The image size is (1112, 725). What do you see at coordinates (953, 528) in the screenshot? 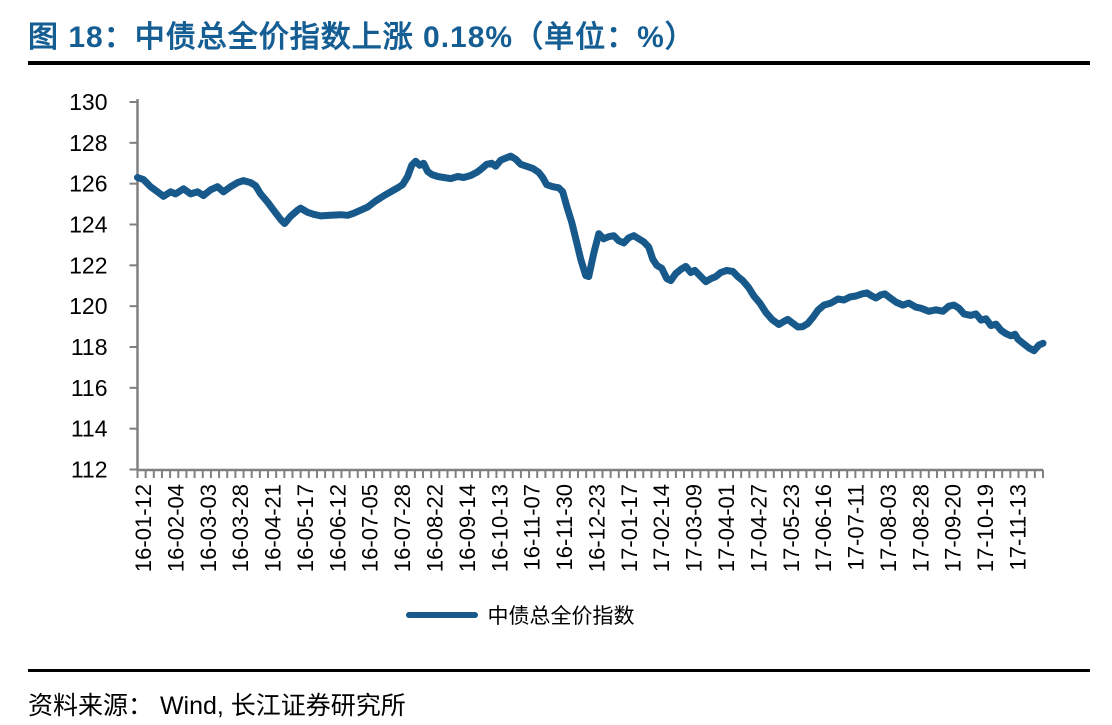
I see `x-tick-label: 17-09-20` at bounding box center [953, 528].